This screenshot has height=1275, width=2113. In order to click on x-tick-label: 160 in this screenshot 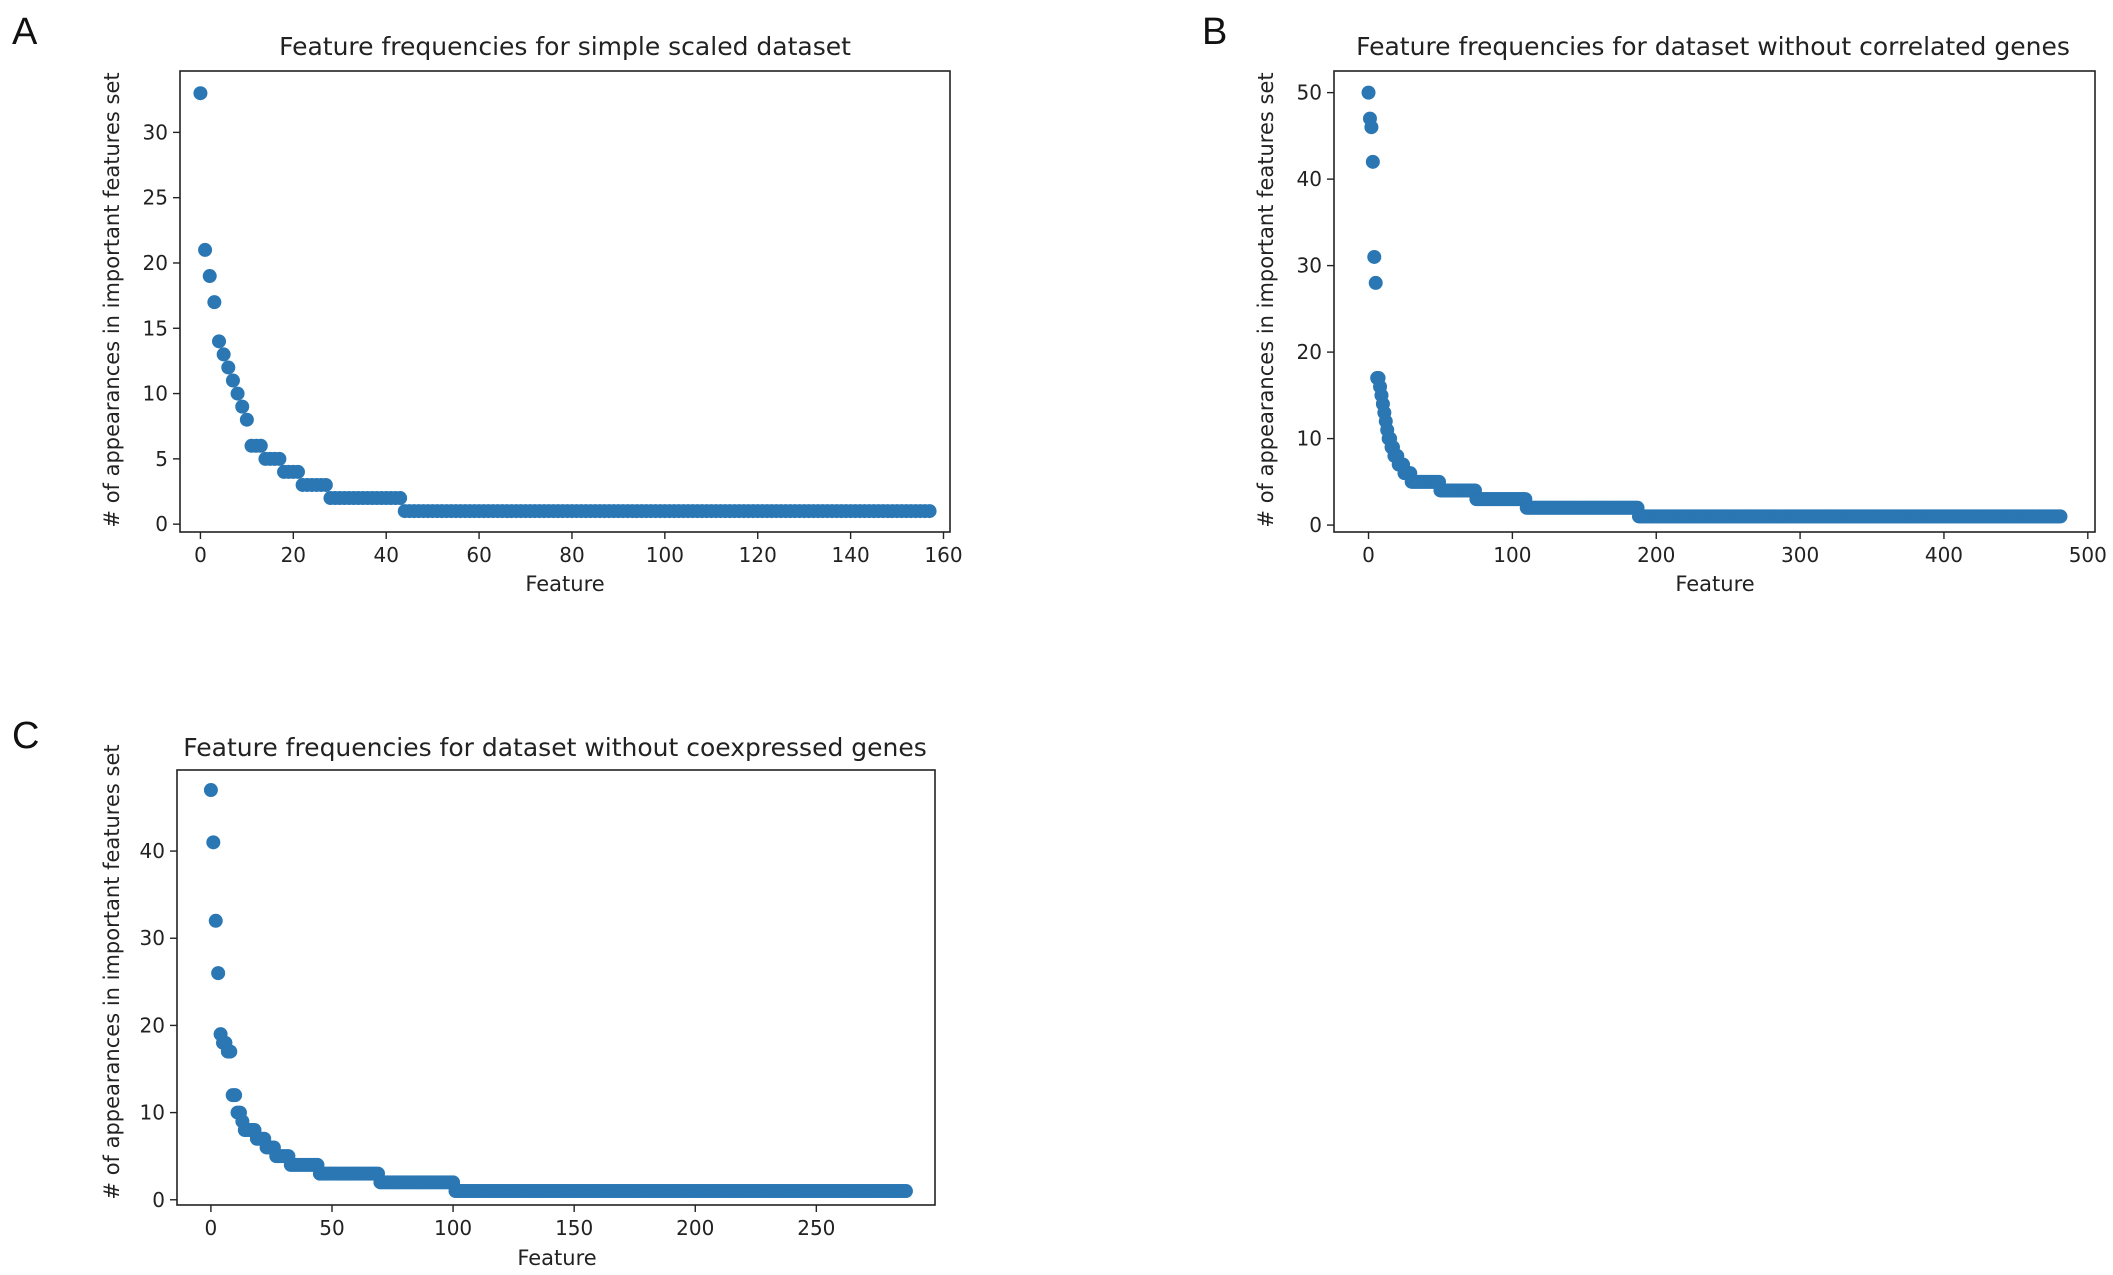, I will do `click(943, 555)`.